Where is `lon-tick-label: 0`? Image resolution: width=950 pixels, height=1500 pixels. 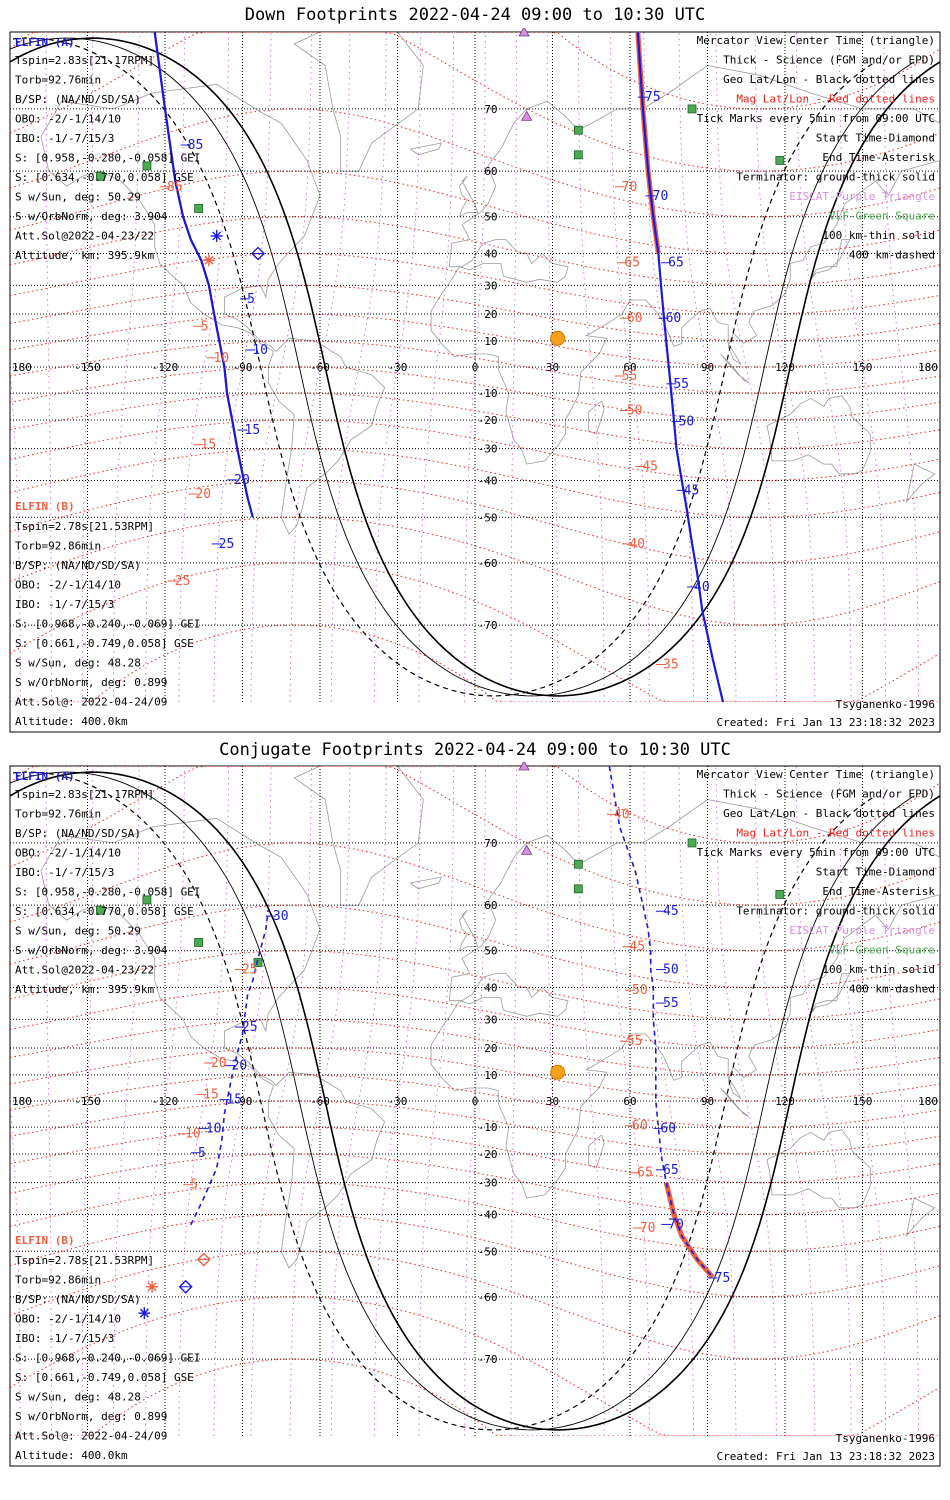
lon-tick-label: 0 is located at coordinates (475, 367).